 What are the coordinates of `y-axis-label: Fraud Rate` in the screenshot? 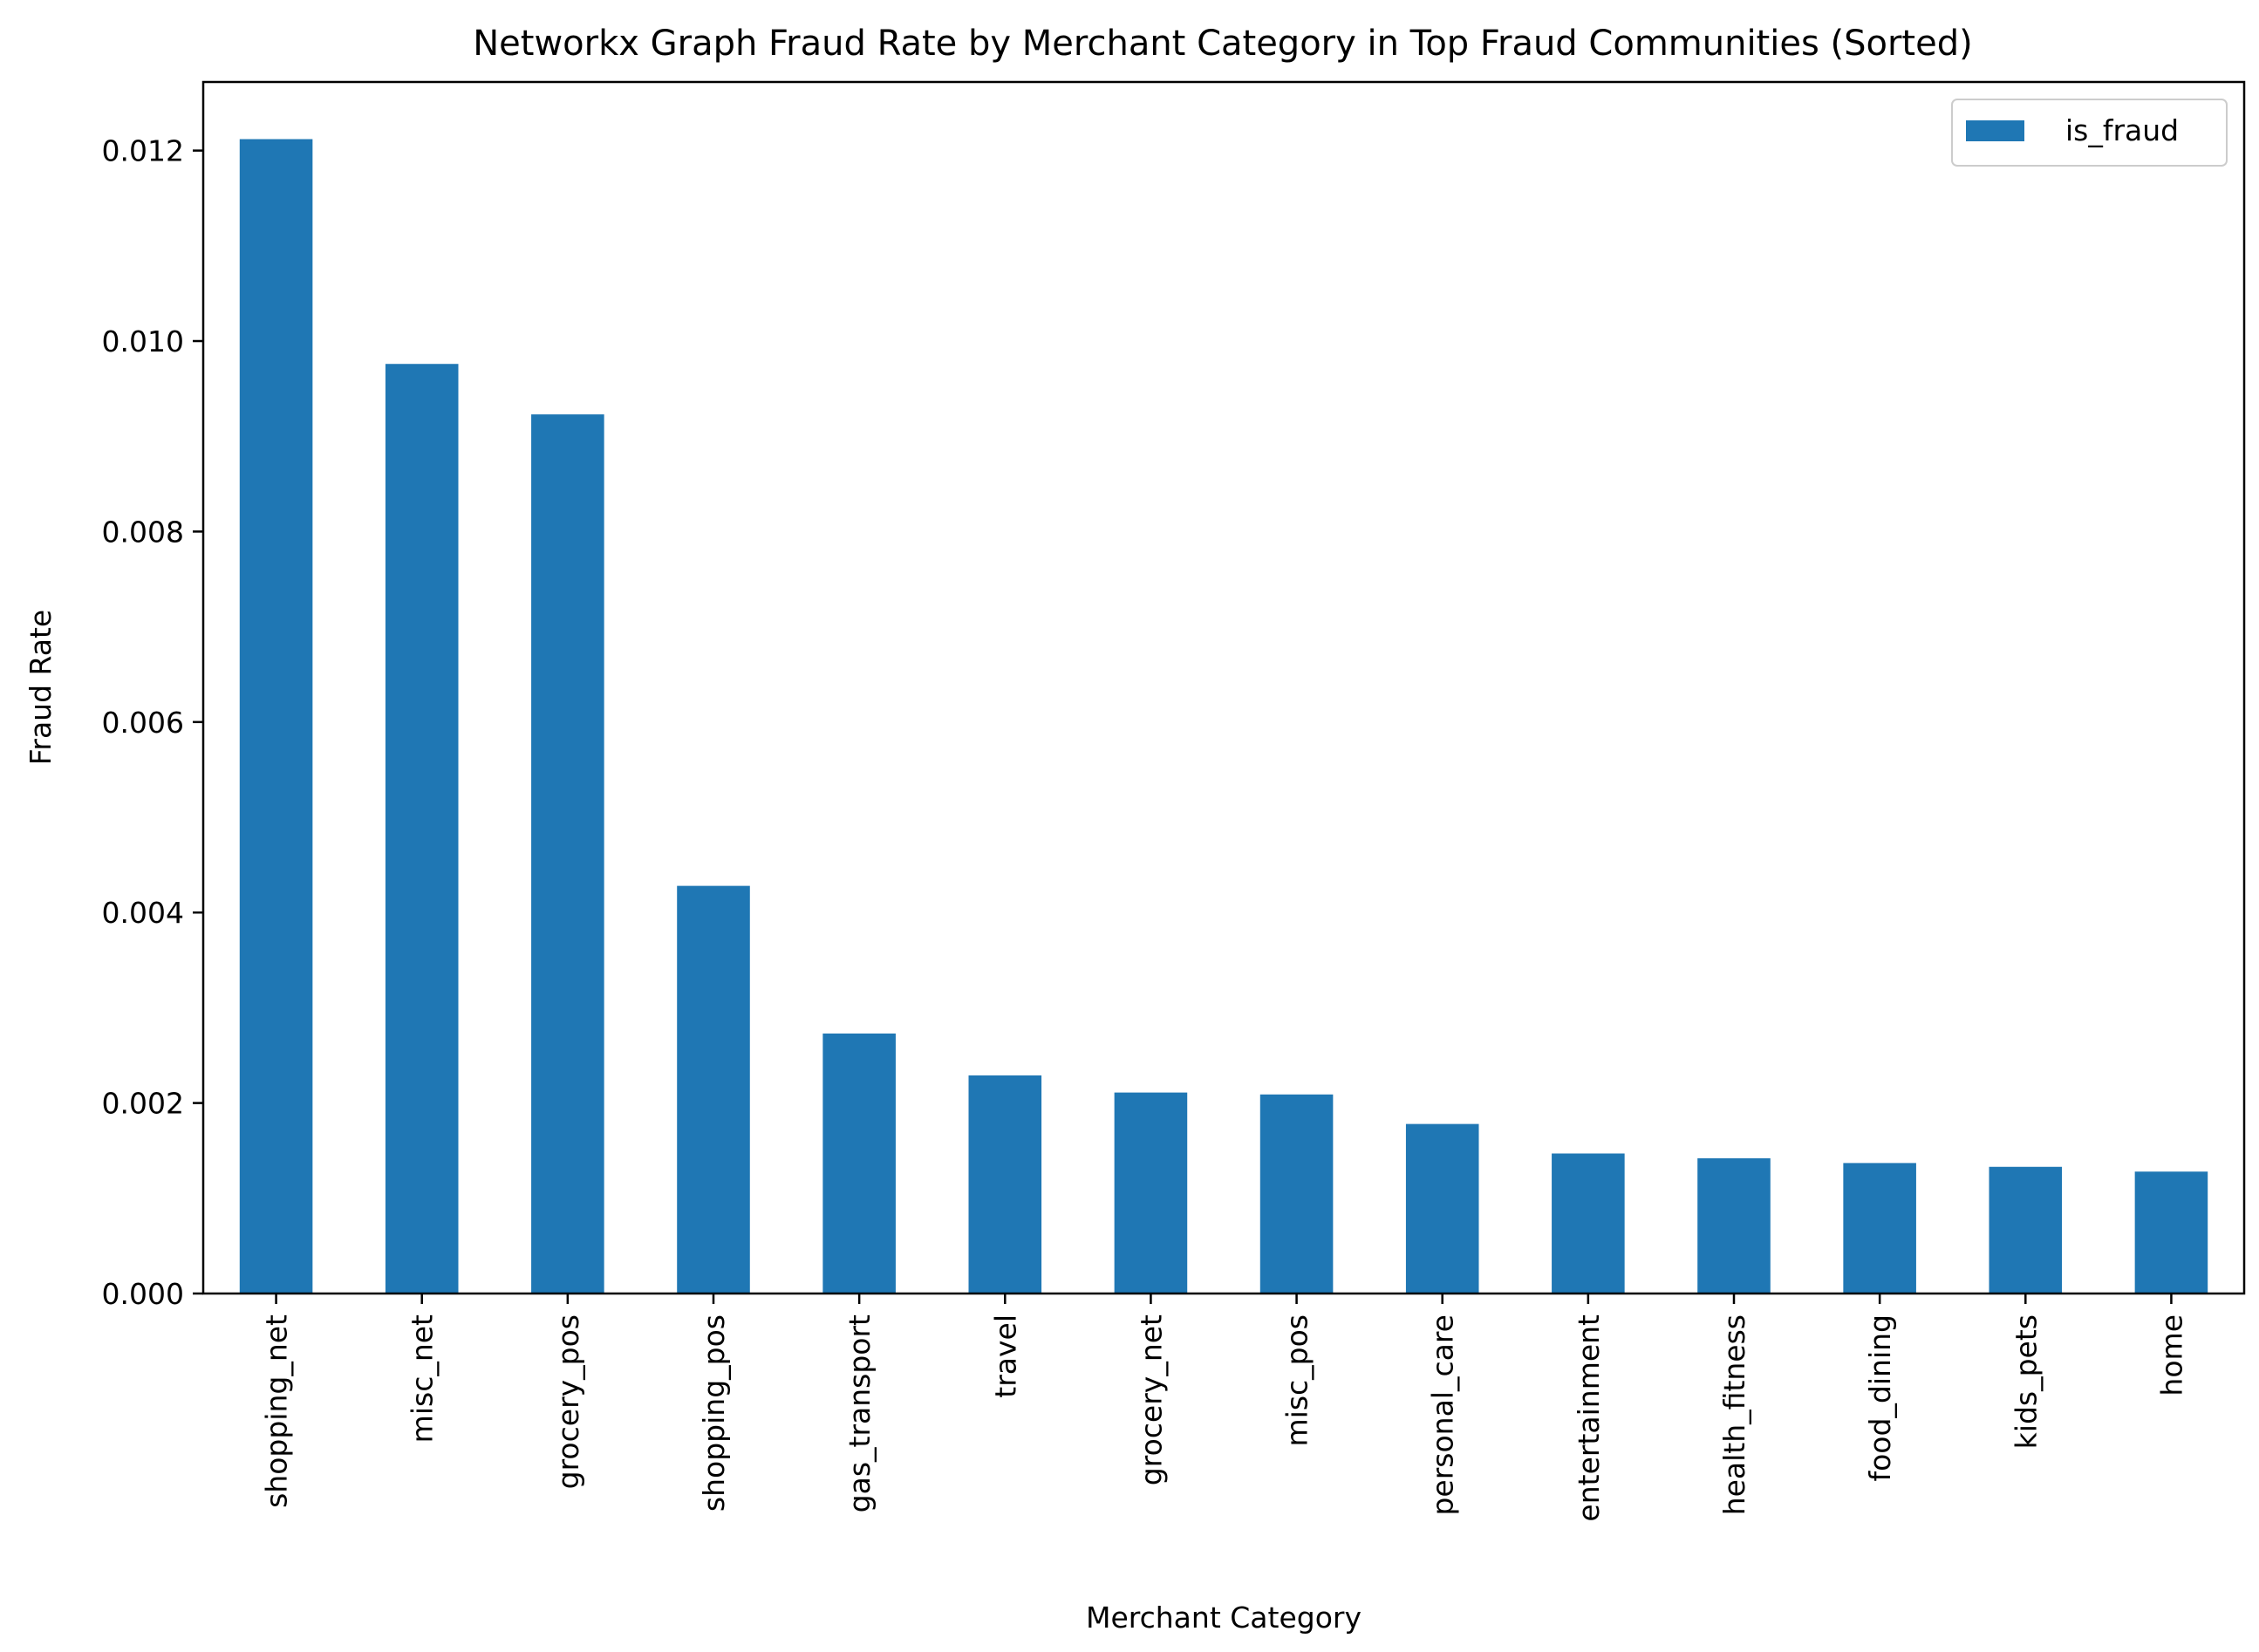 It's located at (41, 688).